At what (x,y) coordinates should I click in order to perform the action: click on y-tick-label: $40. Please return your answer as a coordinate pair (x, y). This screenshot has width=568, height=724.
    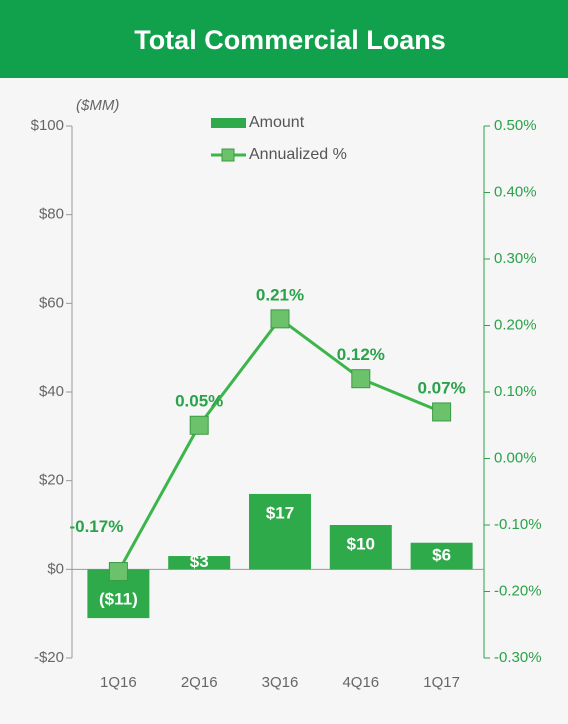
    Looking at the image, I should click on (51, 391).